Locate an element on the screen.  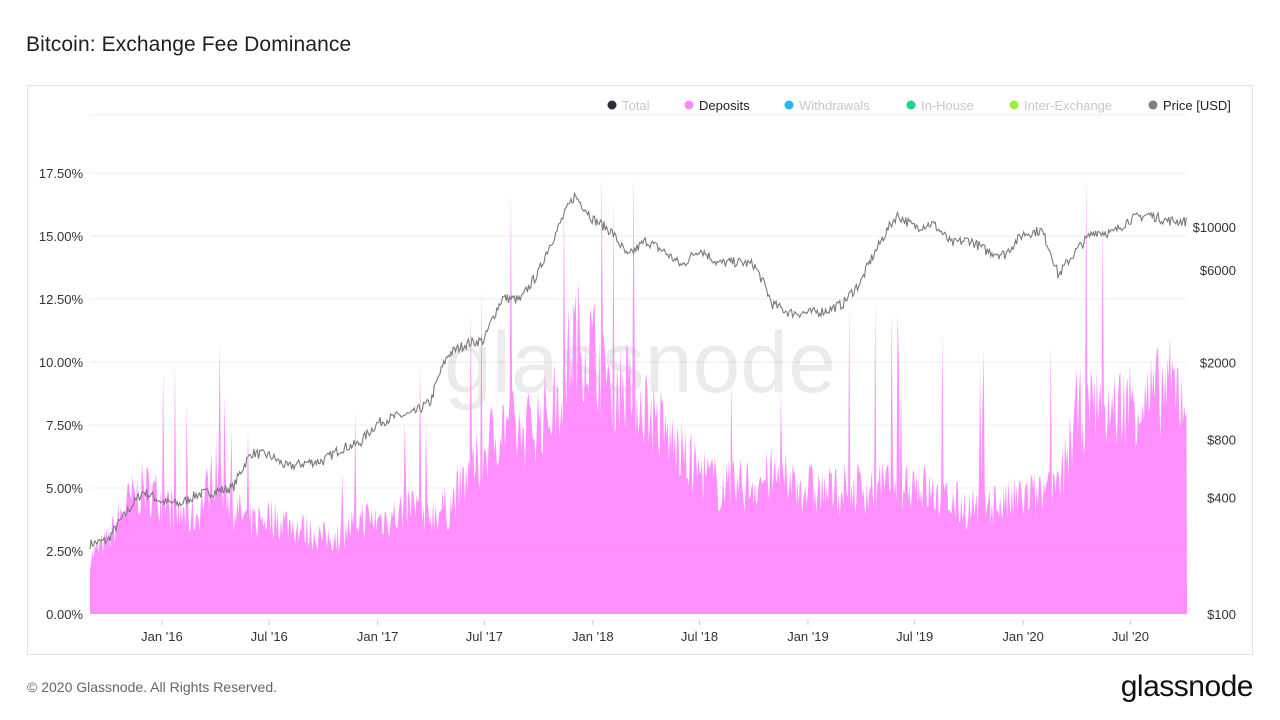
y-left-tick-label: 17.50% is located at coordinates (61, 173).